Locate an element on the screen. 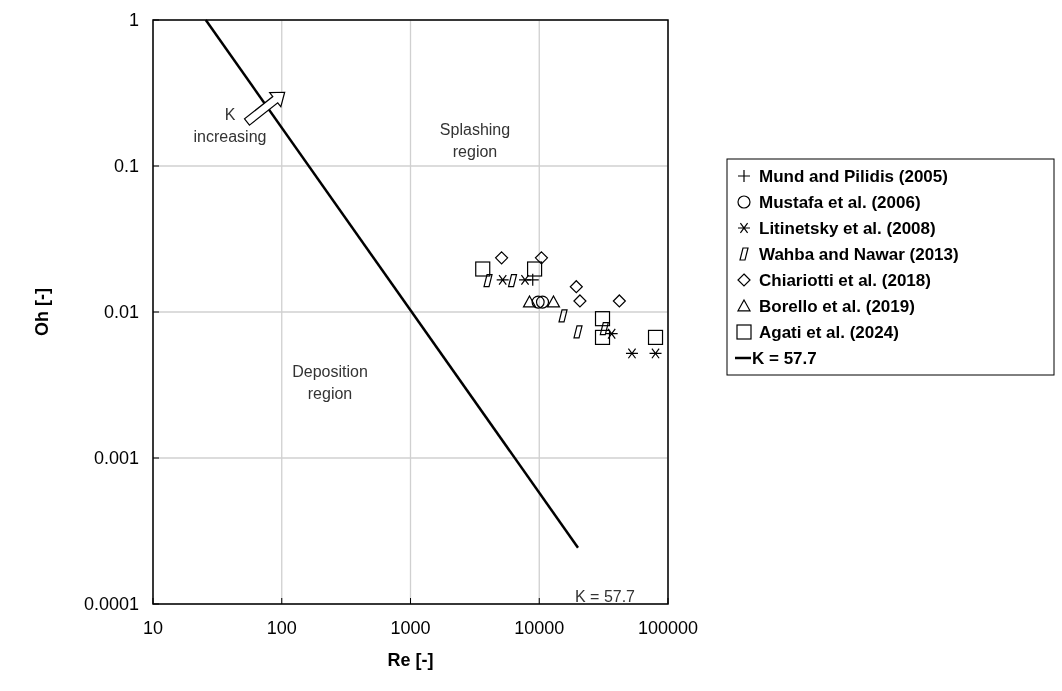  legend-label: Borello et al. (2019) is located at coordinates (837, 306).